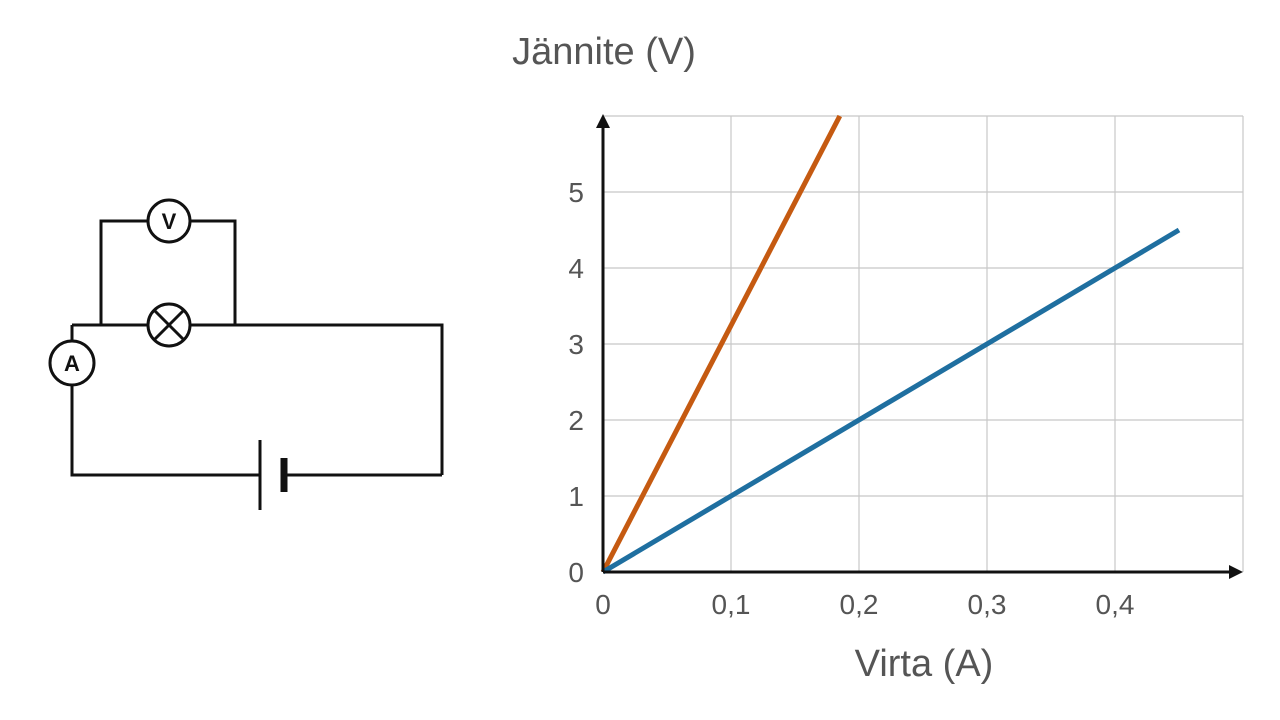  What do you see at coordinates (576, 496) in the screenshot?
I see `y-tick-label: 1` at bounding box center [576, 496].